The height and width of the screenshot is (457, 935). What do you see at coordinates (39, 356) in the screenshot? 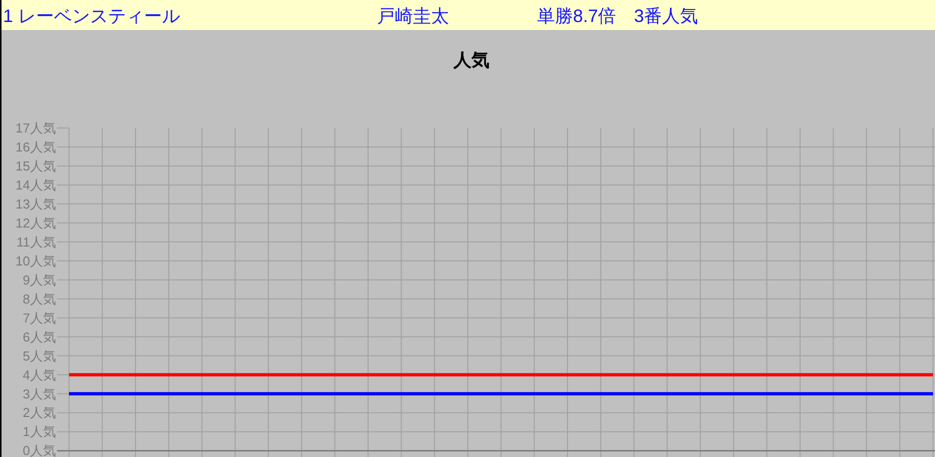
I see `y-tick-label: 5人気` at bounding box center [39, 356].